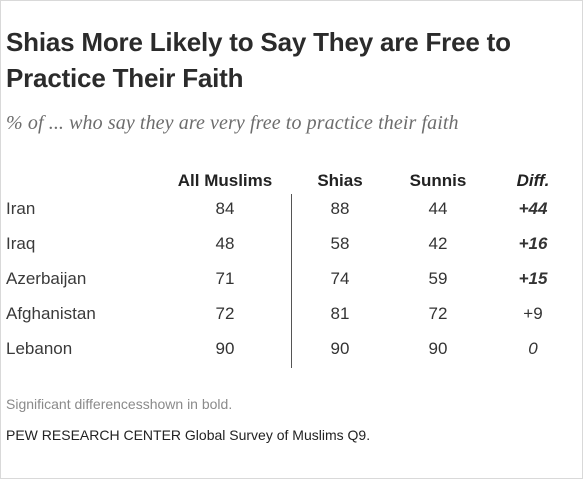  What do you see at coordinates (340, 208) in the screenshot?
I see `shias-value: 88` at bounding box center [340, 208].